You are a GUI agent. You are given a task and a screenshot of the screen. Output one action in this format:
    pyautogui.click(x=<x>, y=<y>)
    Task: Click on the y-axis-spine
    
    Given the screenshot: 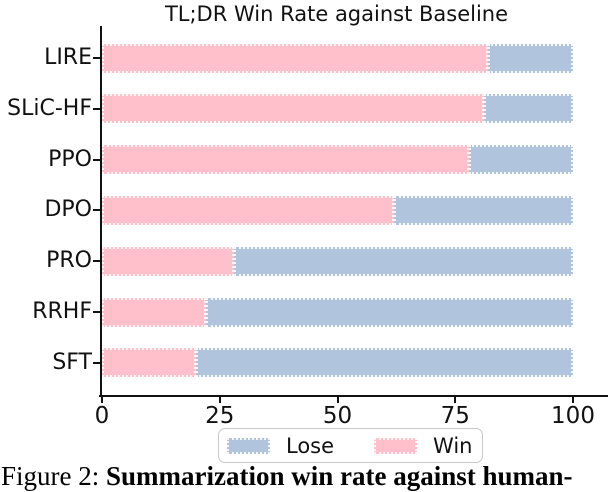 What is the action you would take?
    pyautogui.click(x=101, y=211)
    